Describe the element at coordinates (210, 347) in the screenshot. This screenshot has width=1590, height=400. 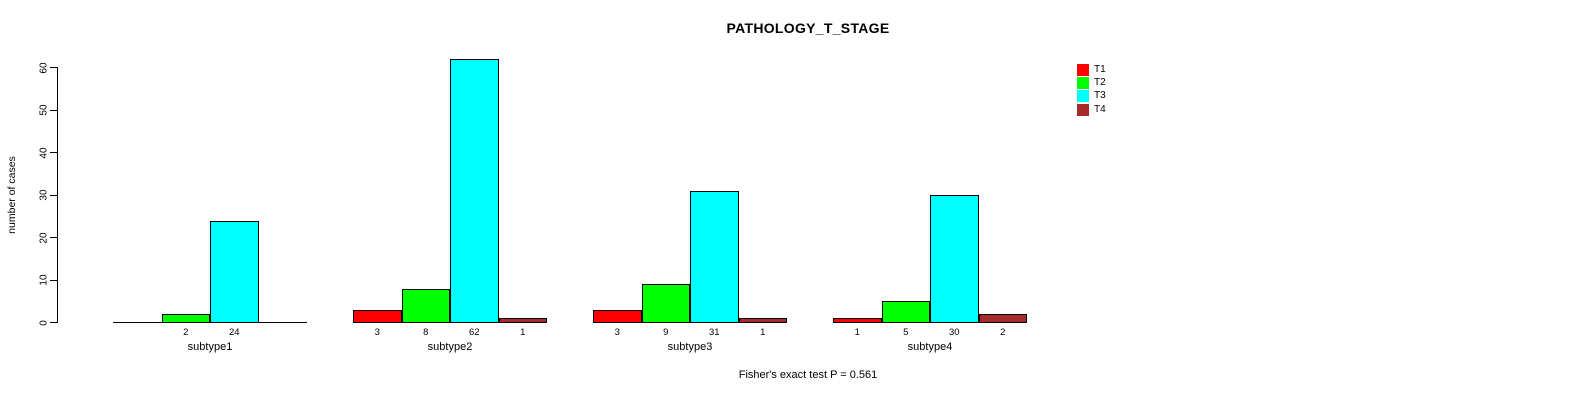
I see `category-label-subtype1: subtype1` at that location.